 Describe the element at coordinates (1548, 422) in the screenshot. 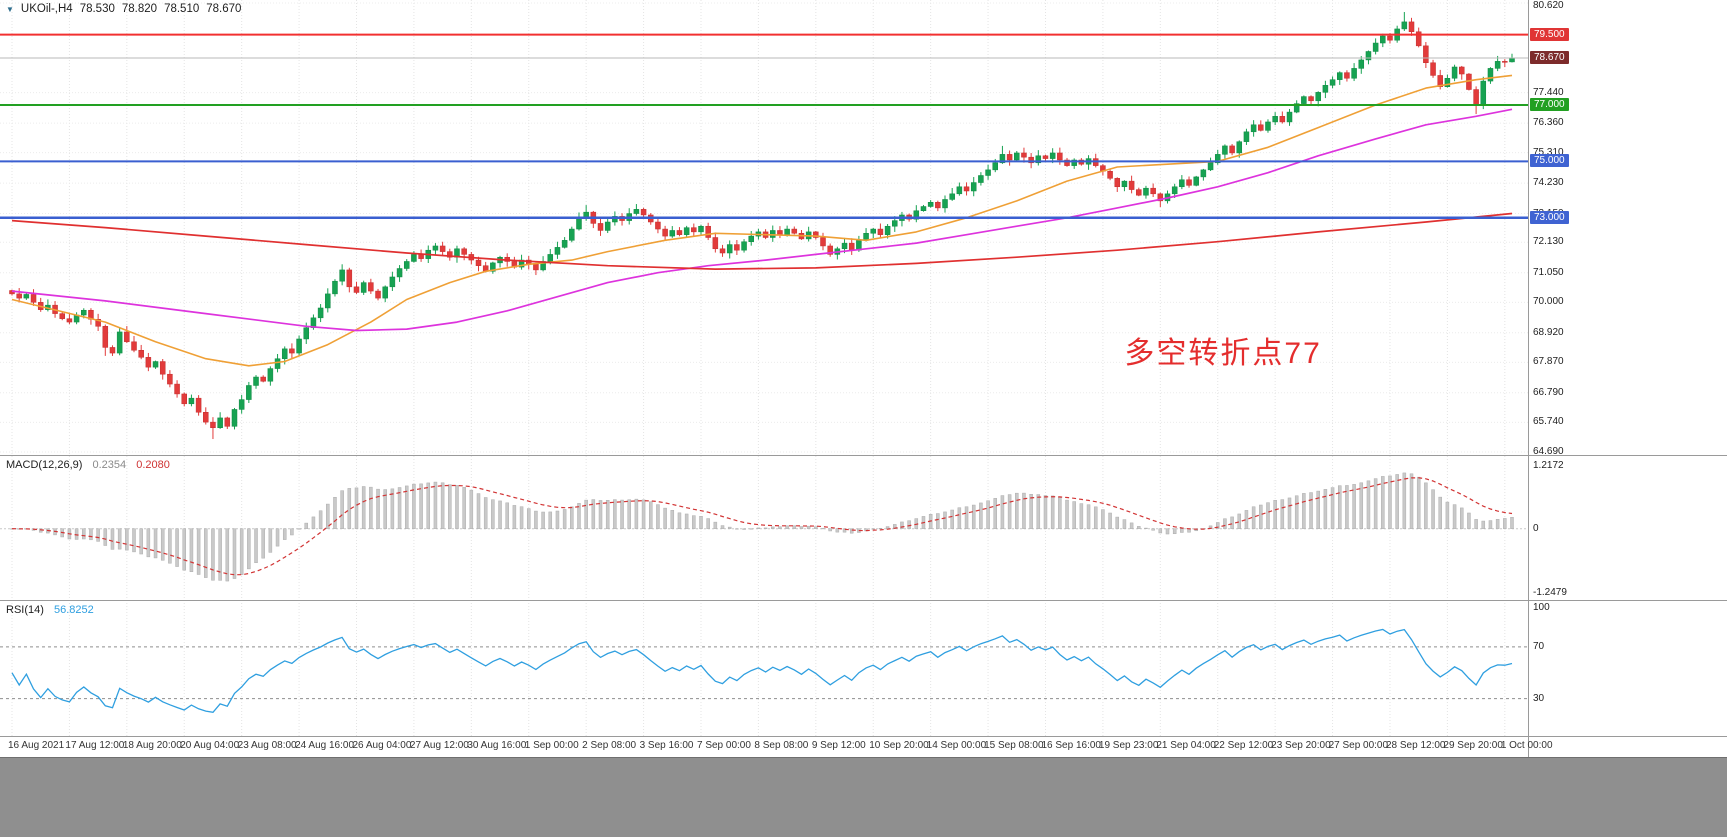

I see `price-tick: 65.740` at that location.